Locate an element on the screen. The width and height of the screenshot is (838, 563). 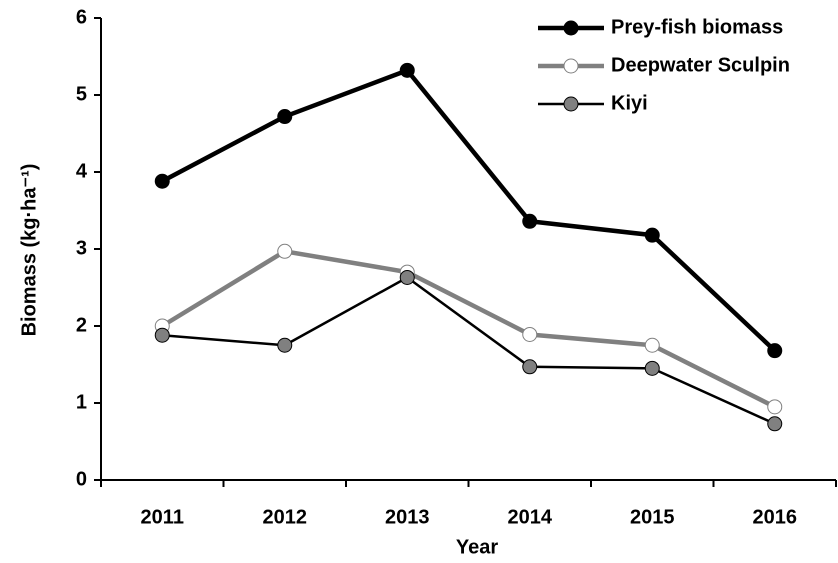
x-tick-label: 2011 is located at coordinates (162, 517).